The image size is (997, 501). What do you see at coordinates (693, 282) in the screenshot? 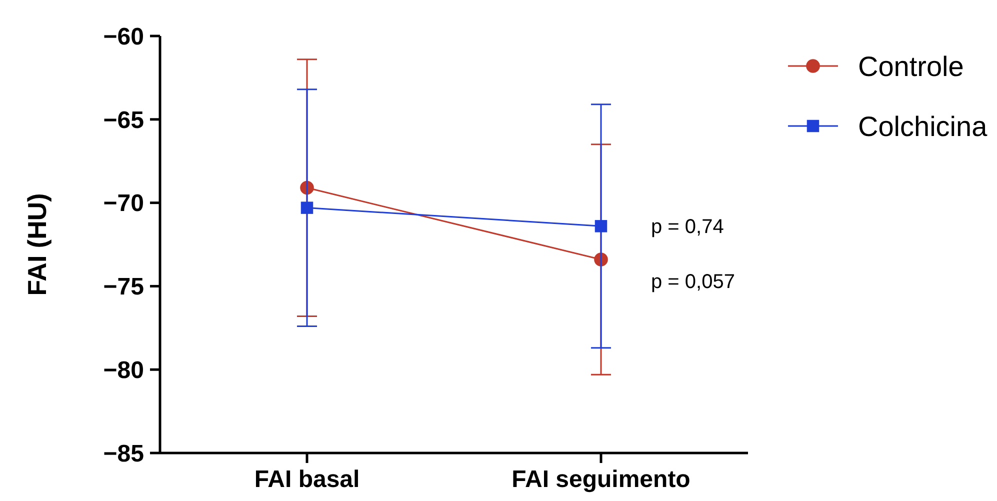
I see `annotation: p = 0,057` at bounding box center [693, 282].